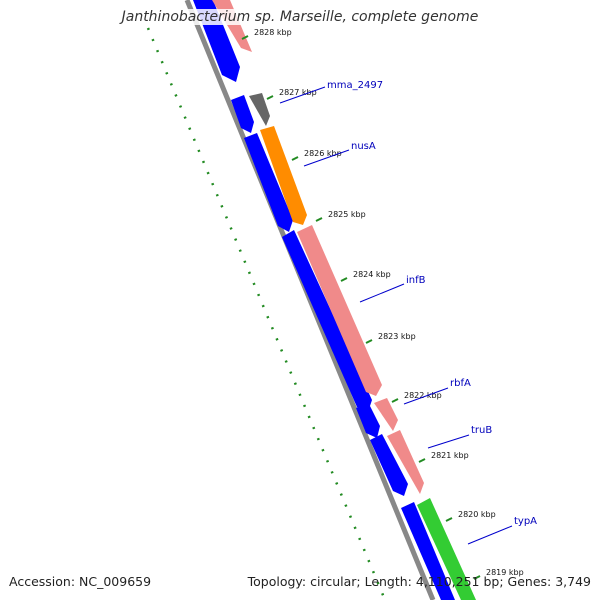 This screenshot has height=600, width=600. I want to click on gene-label-infb: infB, so click(416, 280).